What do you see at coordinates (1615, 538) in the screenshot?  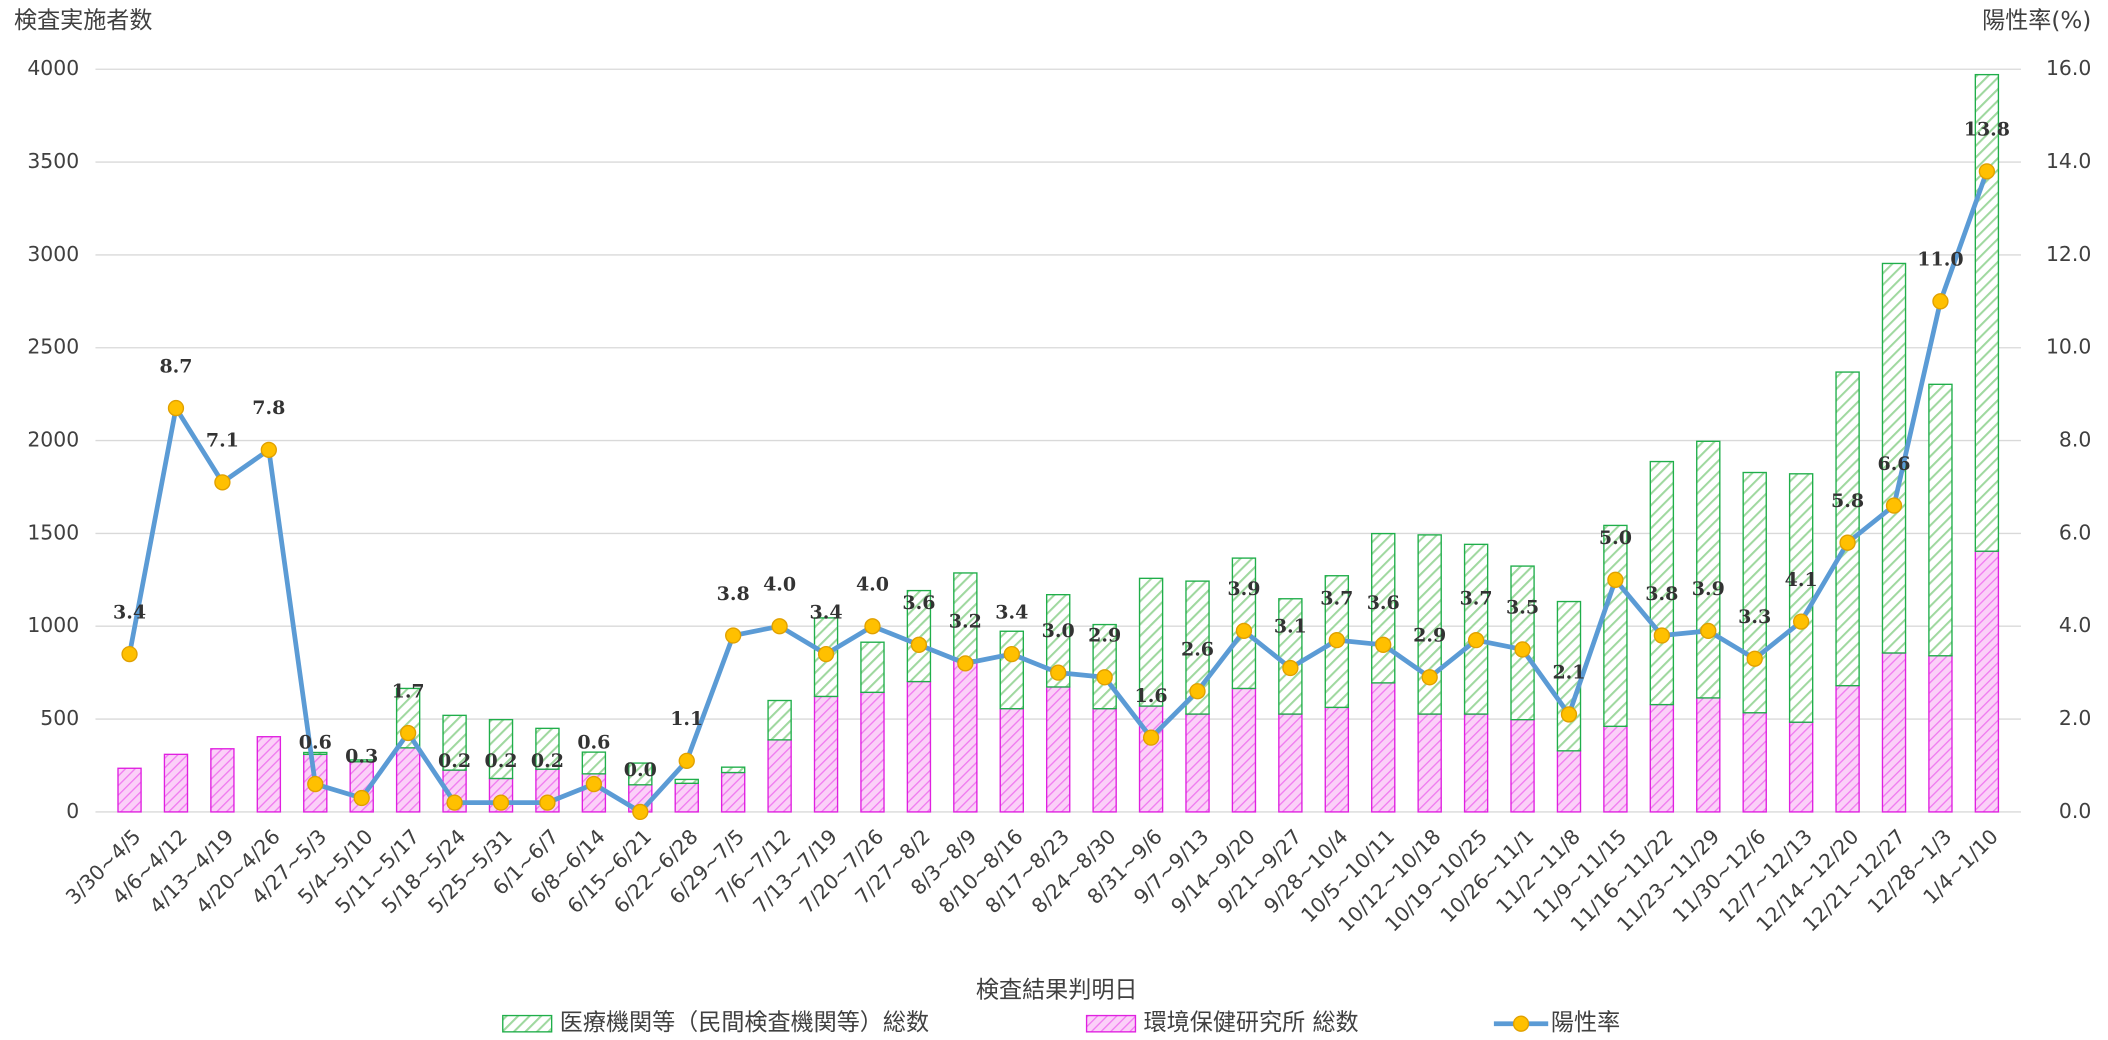 I see `data-label: 5.0` at bounding box center [1615, 538].